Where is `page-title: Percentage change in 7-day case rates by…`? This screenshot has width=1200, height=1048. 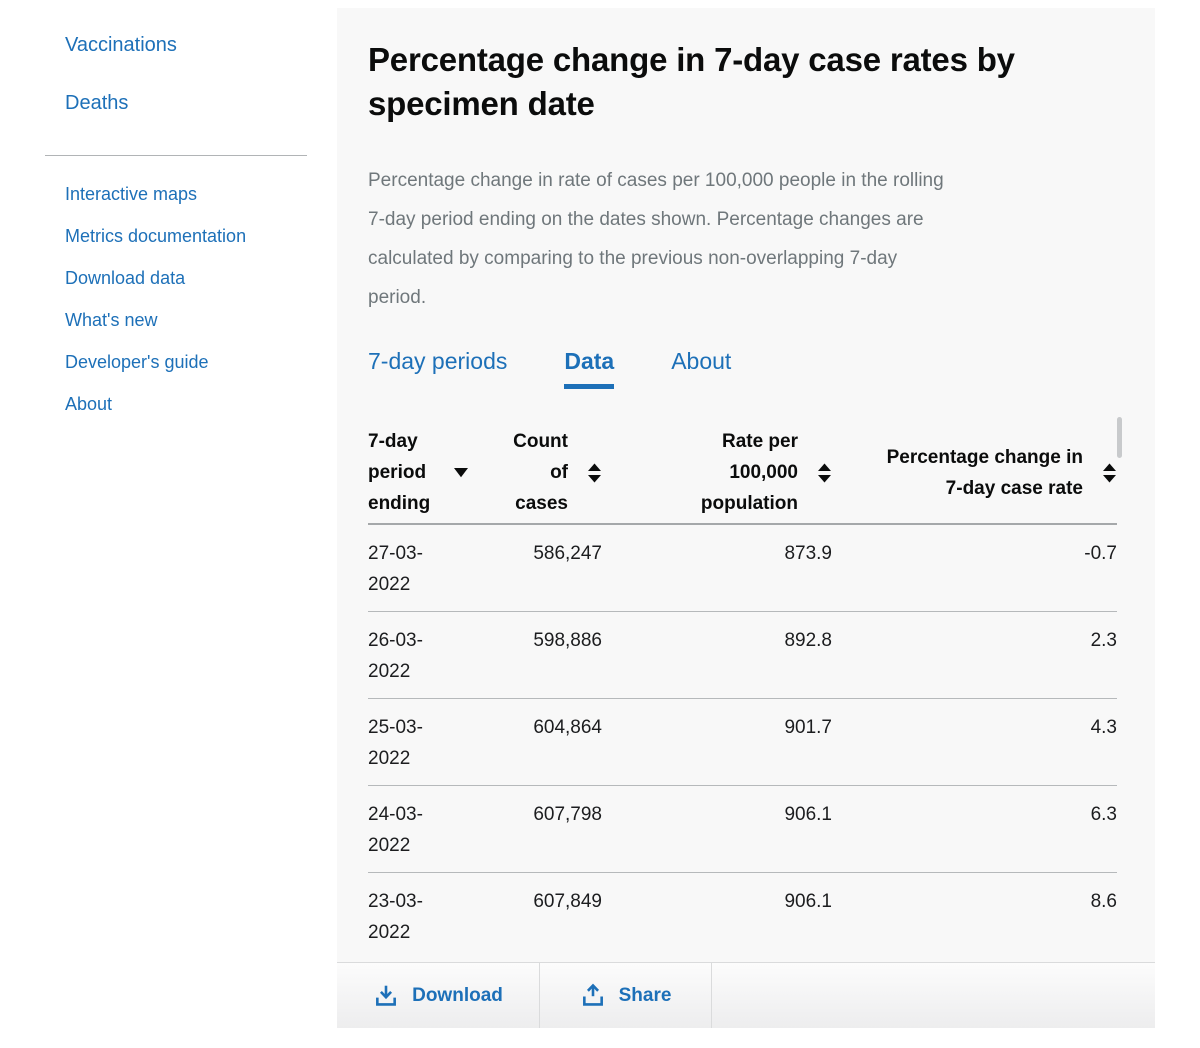 page-title: Percentage change in 7-day case rates by… is located at coordinates (691, 81).